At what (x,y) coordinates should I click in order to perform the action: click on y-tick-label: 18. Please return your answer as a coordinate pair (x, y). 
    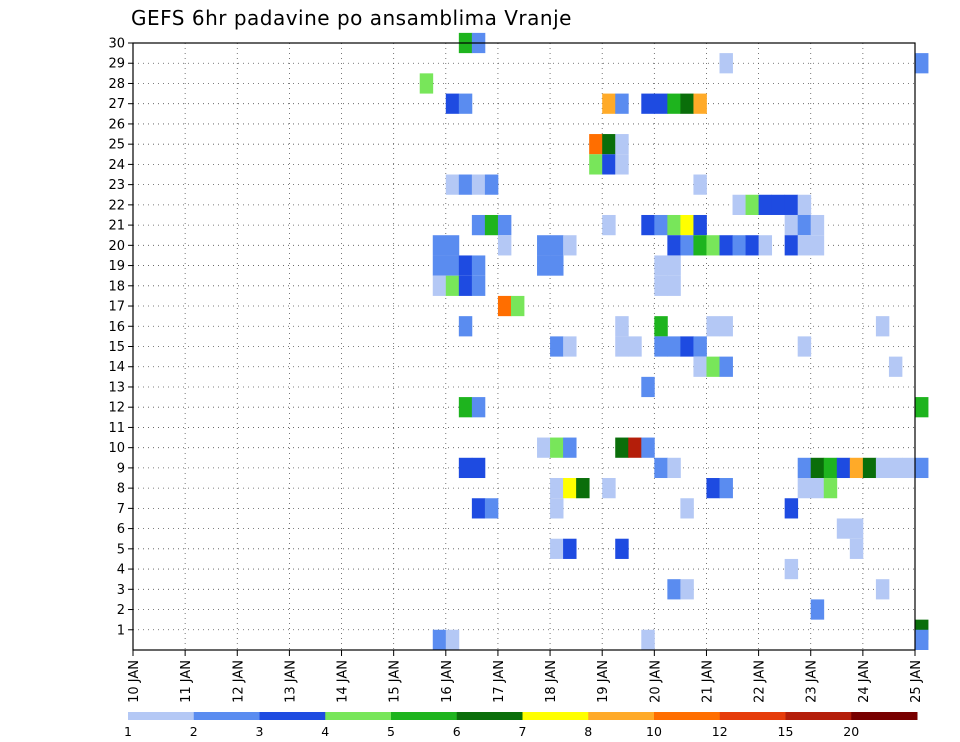
    Looking at the image, I should click on (116, 286).